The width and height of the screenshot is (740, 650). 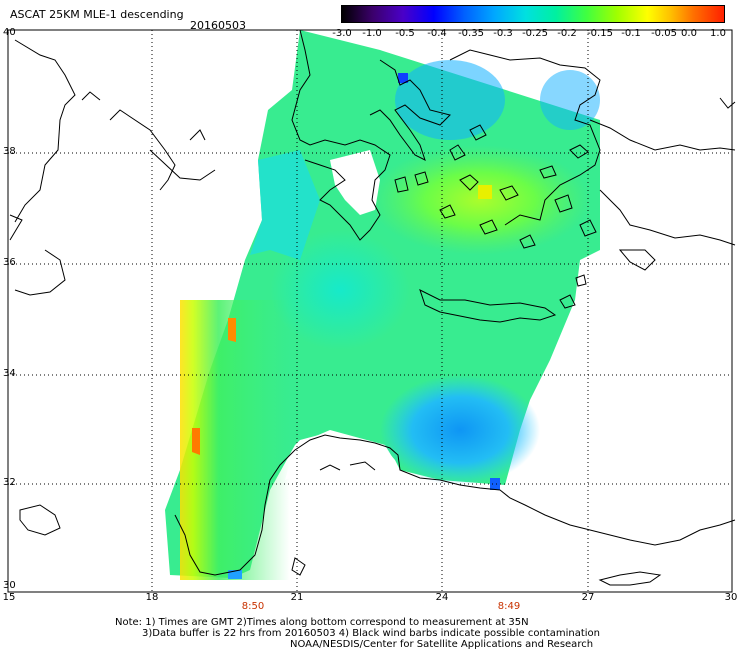 What do you see at coordinates (9, 482) in the screenshot?
I see `lat-label: 32` at bounding box center [9, 482].